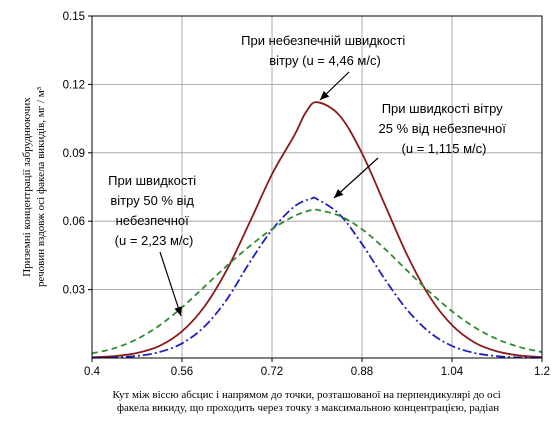  I want to click on x-tick-label: 1.04, so click(452, 372).